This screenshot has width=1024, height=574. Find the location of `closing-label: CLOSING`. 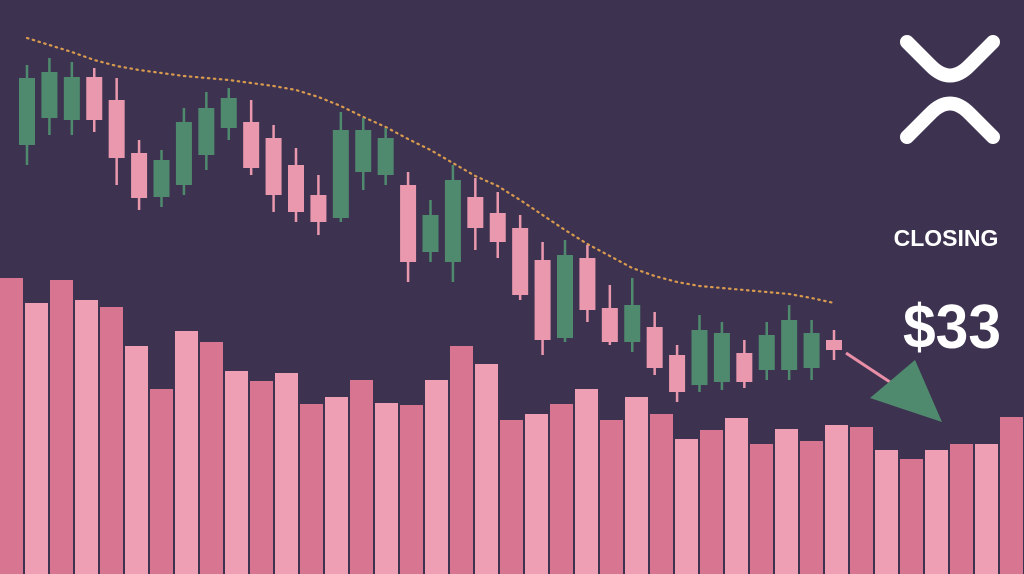

closing-label: CLOSING is located at coordinates (946, 238).